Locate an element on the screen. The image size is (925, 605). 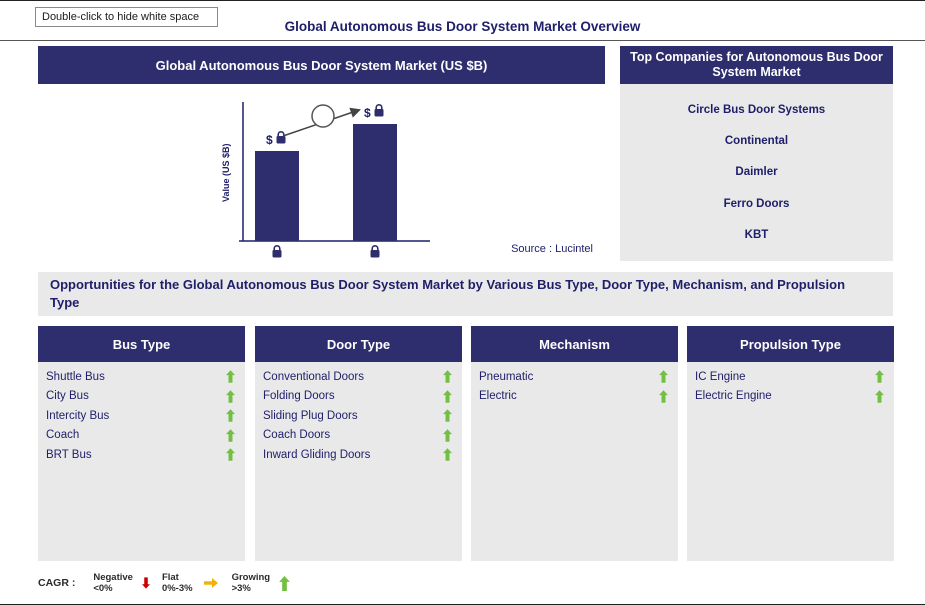
legend-item-negative: Negative <0% is located at coordinates (121, 583).